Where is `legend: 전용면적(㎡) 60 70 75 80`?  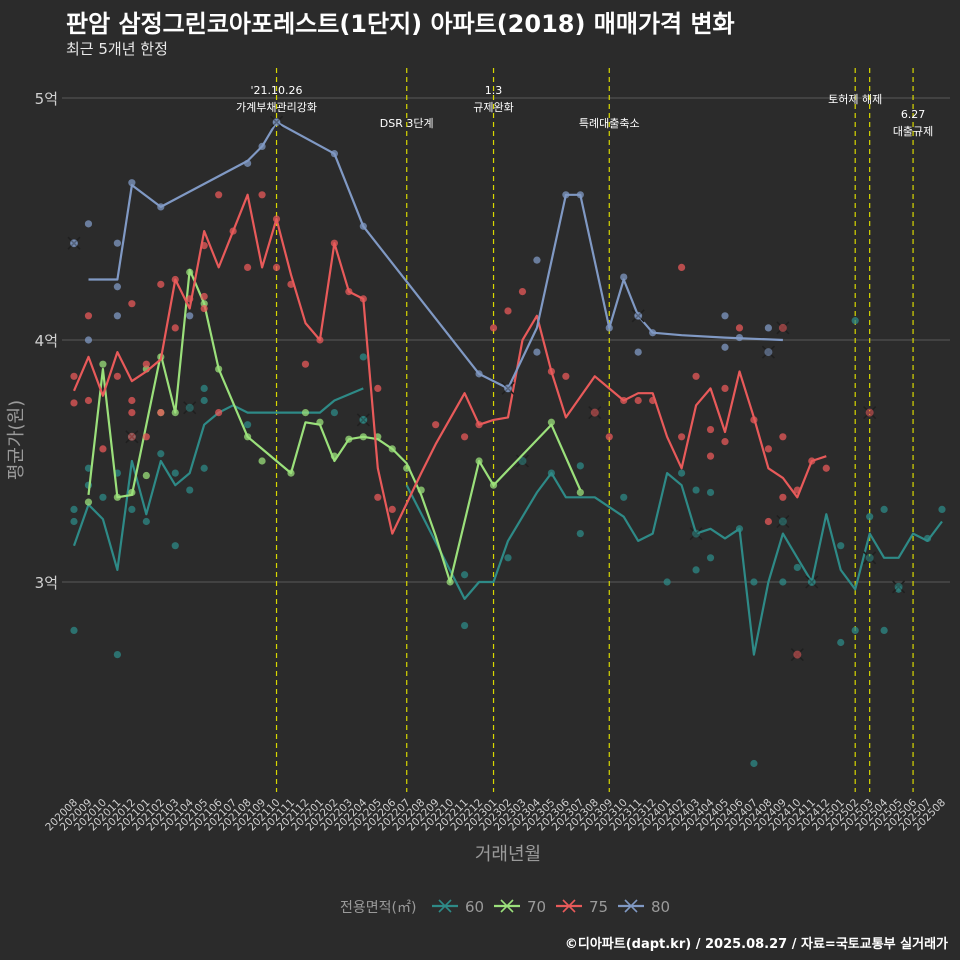 legend: 전용면적(㎡) 60 70 75 80 is located at coordinates (505, 907).